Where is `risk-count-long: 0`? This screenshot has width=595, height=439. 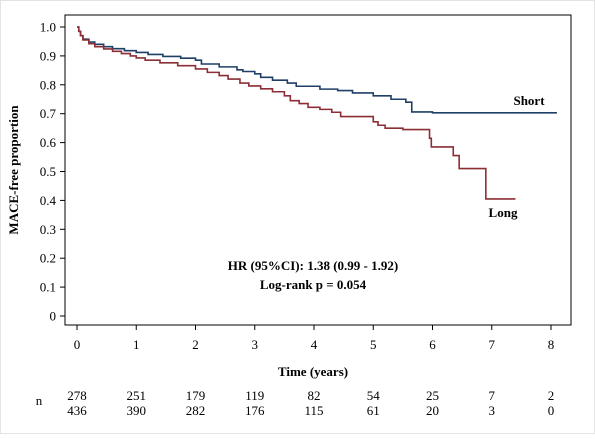
risk-count-long: 0 is located at coordinates (551, 410).